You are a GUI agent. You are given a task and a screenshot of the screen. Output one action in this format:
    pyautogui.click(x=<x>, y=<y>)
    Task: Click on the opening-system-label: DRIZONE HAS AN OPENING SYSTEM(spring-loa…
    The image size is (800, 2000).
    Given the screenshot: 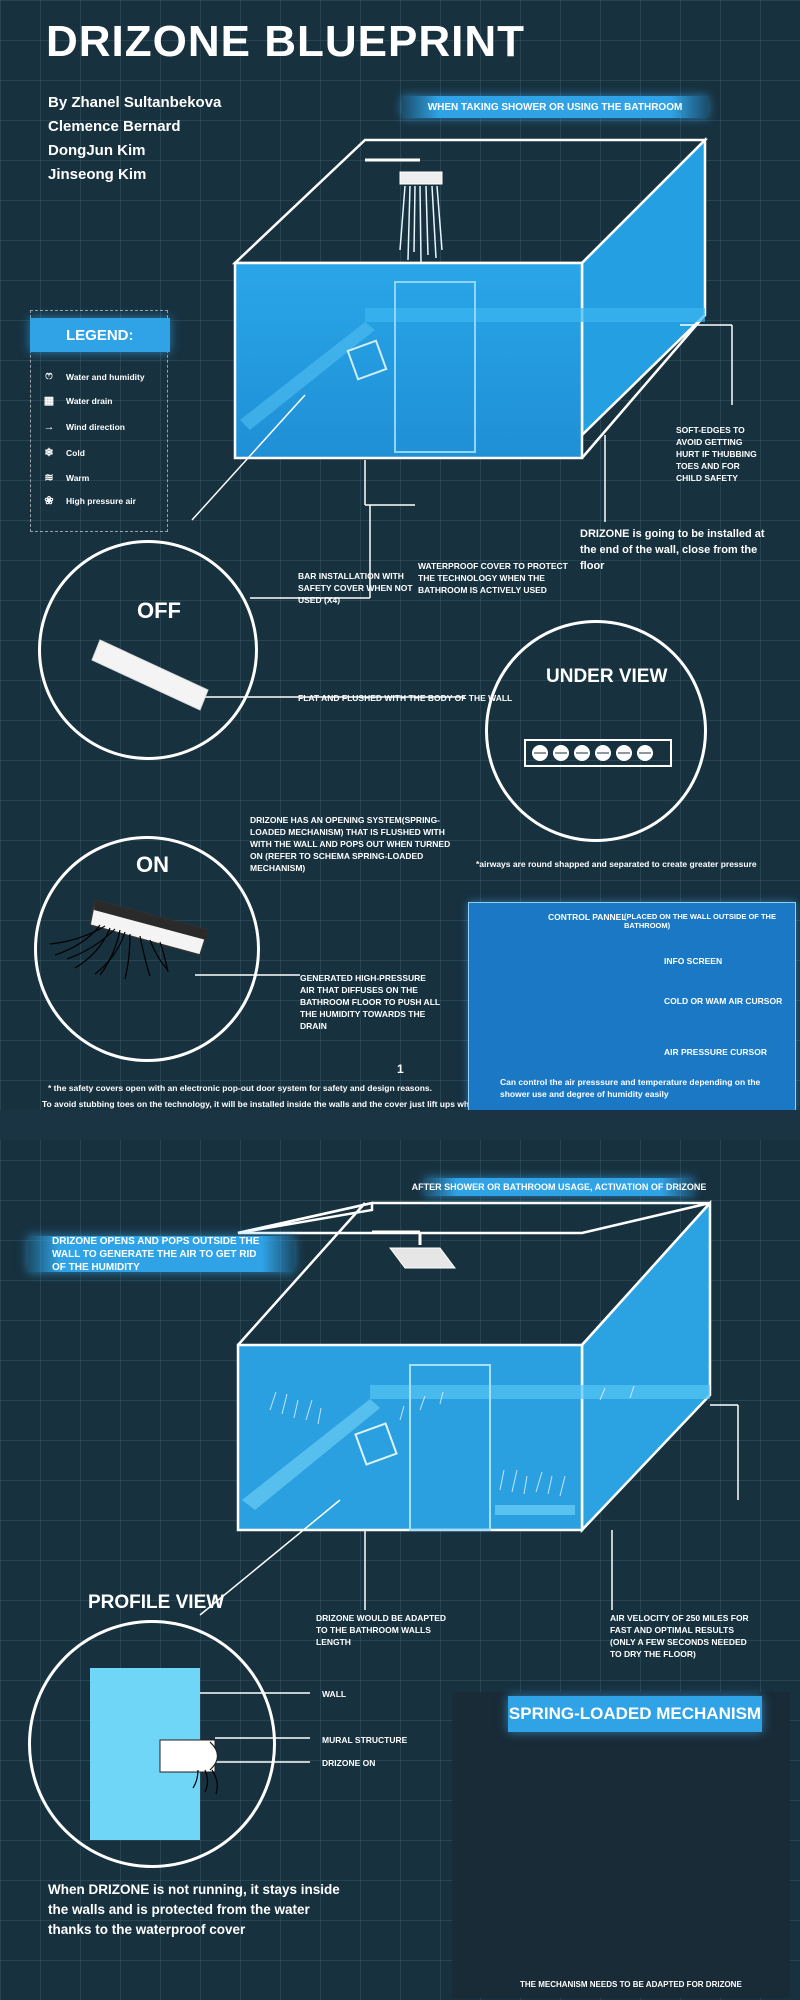 What is the action you would take?
    pyautogui.click(x=350, y=844)
    